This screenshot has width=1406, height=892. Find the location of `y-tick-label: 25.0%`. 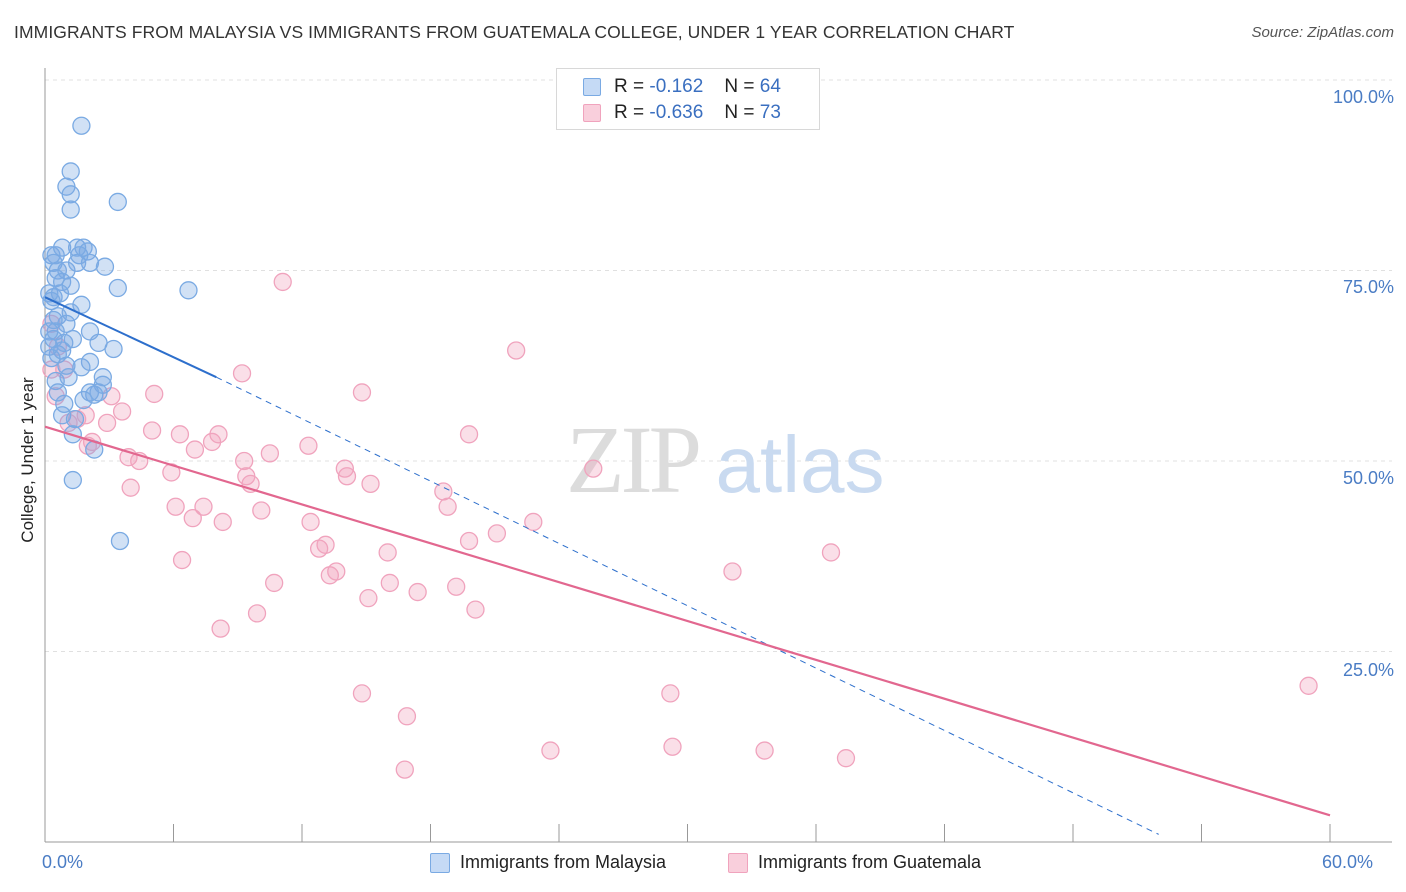

y-tick-label: 25.0% is located at coordinates (1368, 670).